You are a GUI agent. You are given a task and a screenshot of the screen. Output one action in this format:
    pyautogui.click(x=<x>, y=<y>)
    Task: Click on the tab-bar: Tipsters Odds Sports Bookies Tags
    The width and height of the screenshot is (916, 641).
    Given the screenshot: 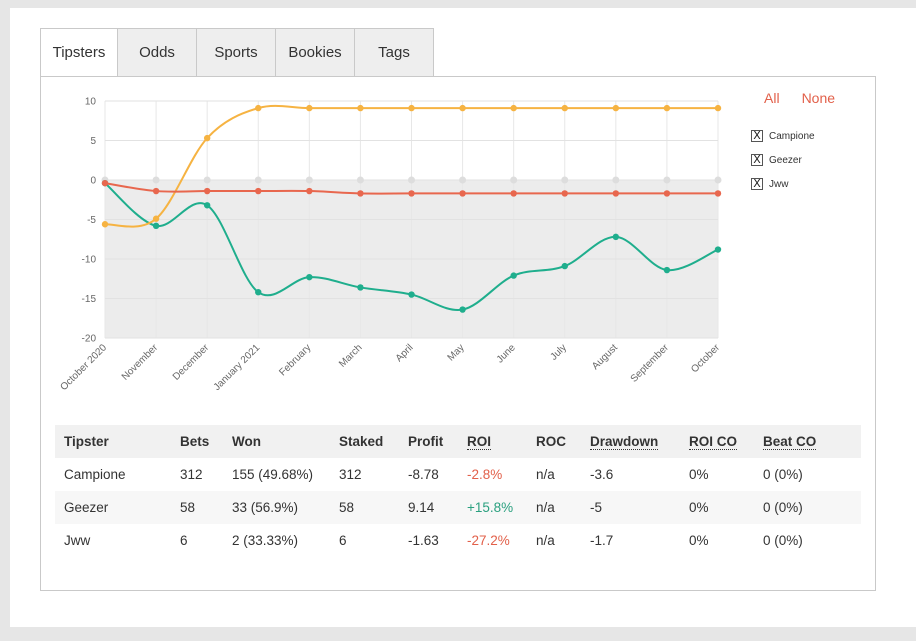 What is the action you would take?
    pyautogui.click(x=237, y=52)
    